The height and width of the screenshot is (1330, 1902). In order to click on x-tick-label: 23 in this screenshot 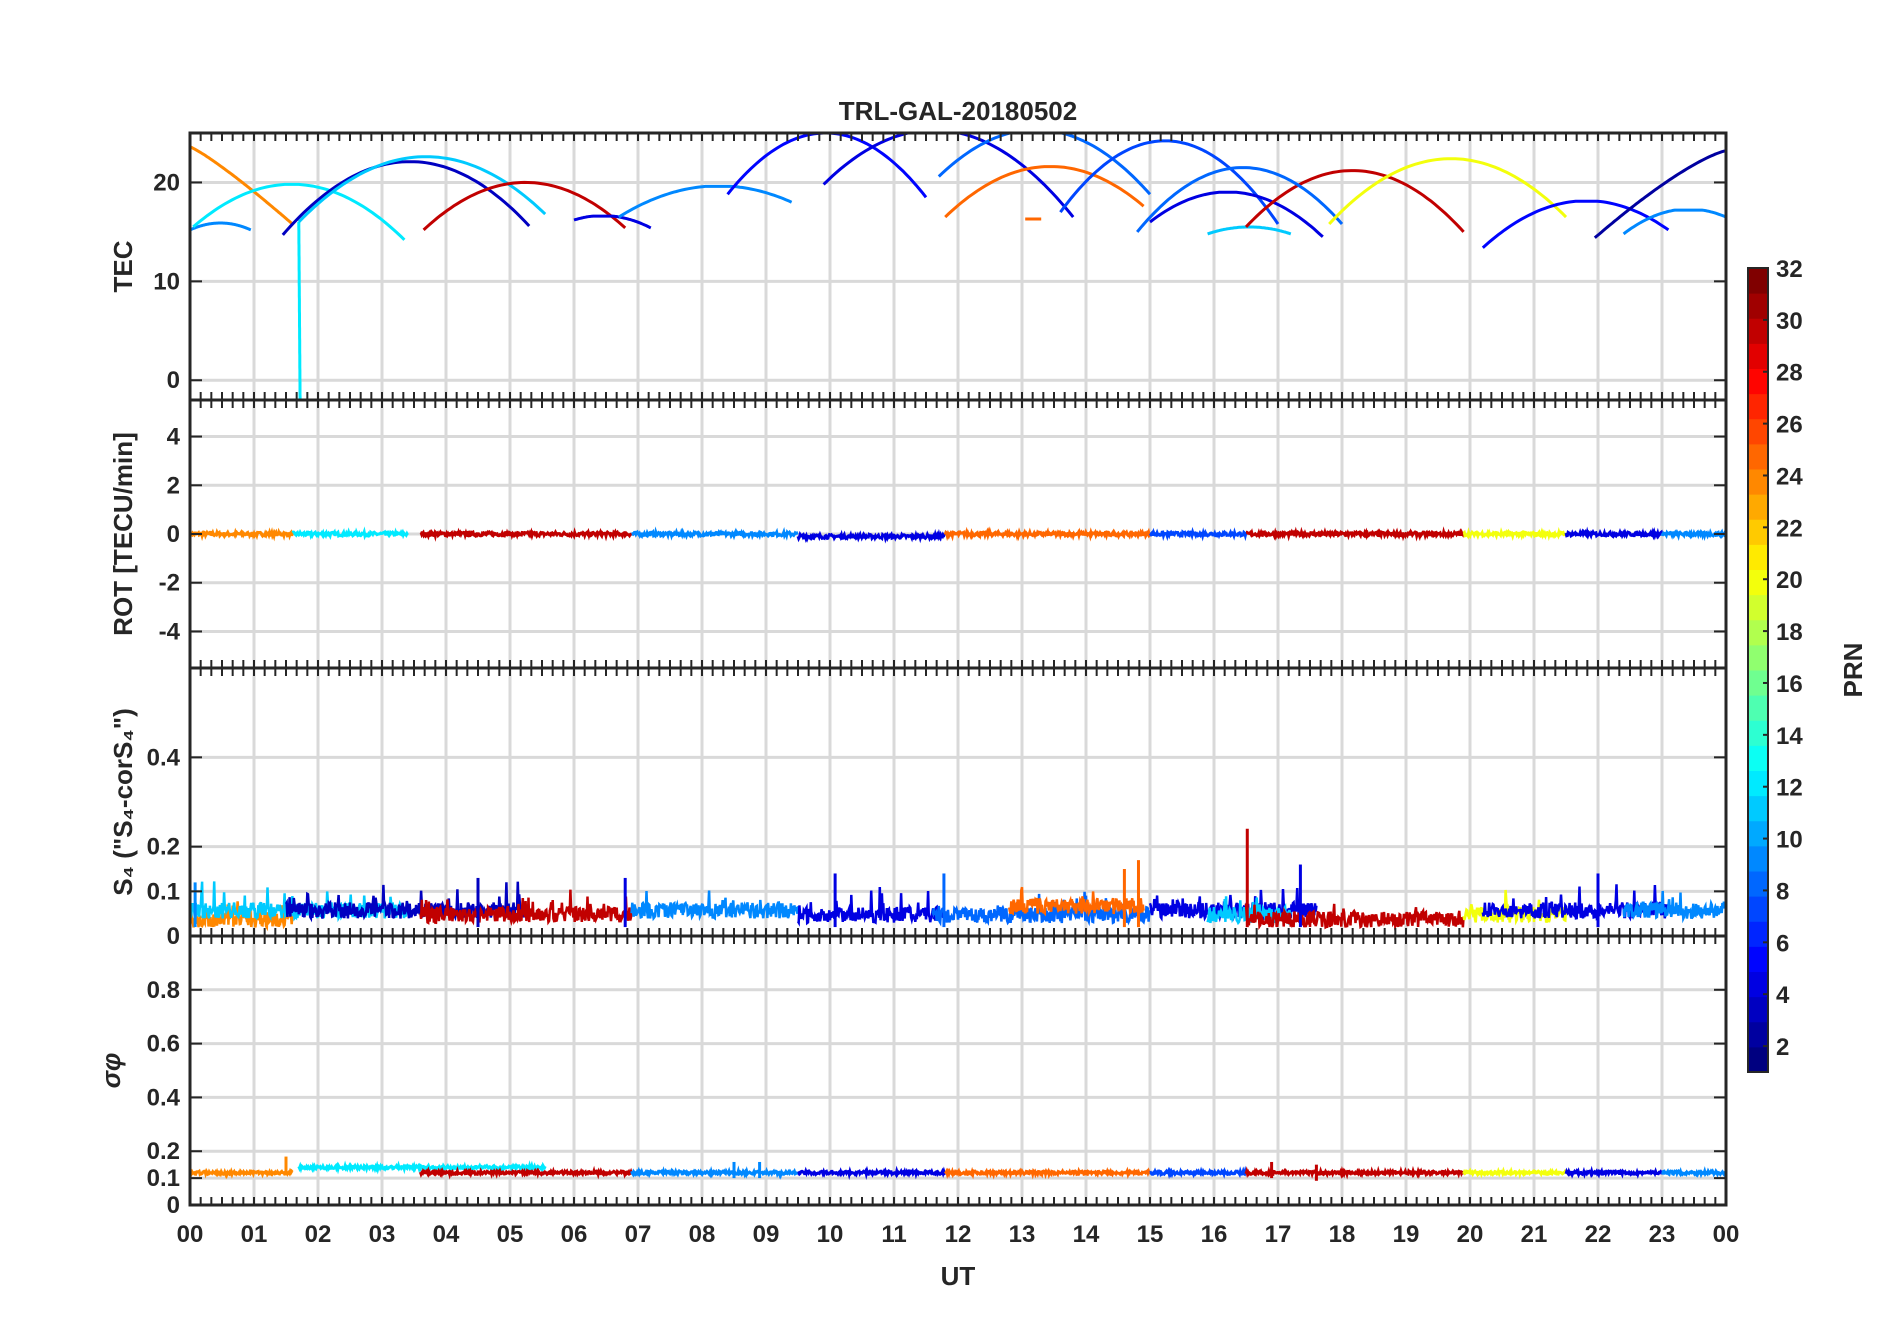, I will do `click(1662, 1234)`.